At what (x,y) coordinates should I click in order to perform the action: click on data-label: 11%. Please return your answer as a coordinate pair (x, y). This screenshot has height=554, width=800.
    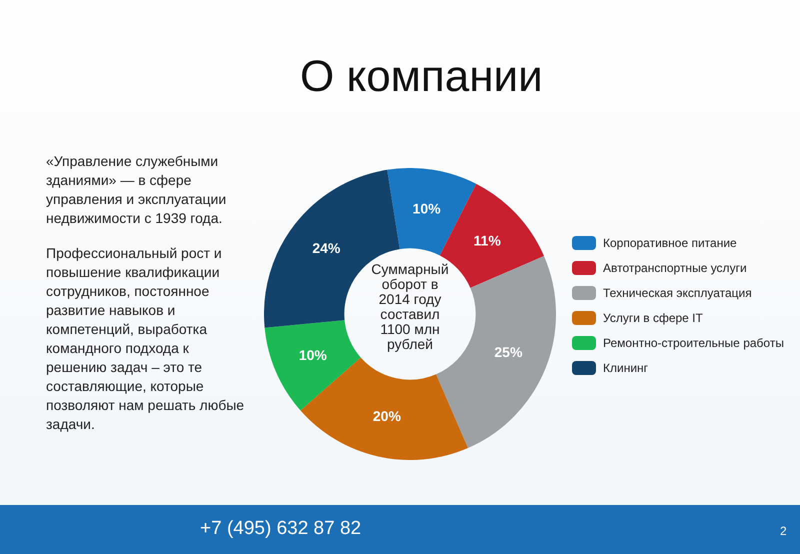
    Looking at the image, I should click on (488, 240).